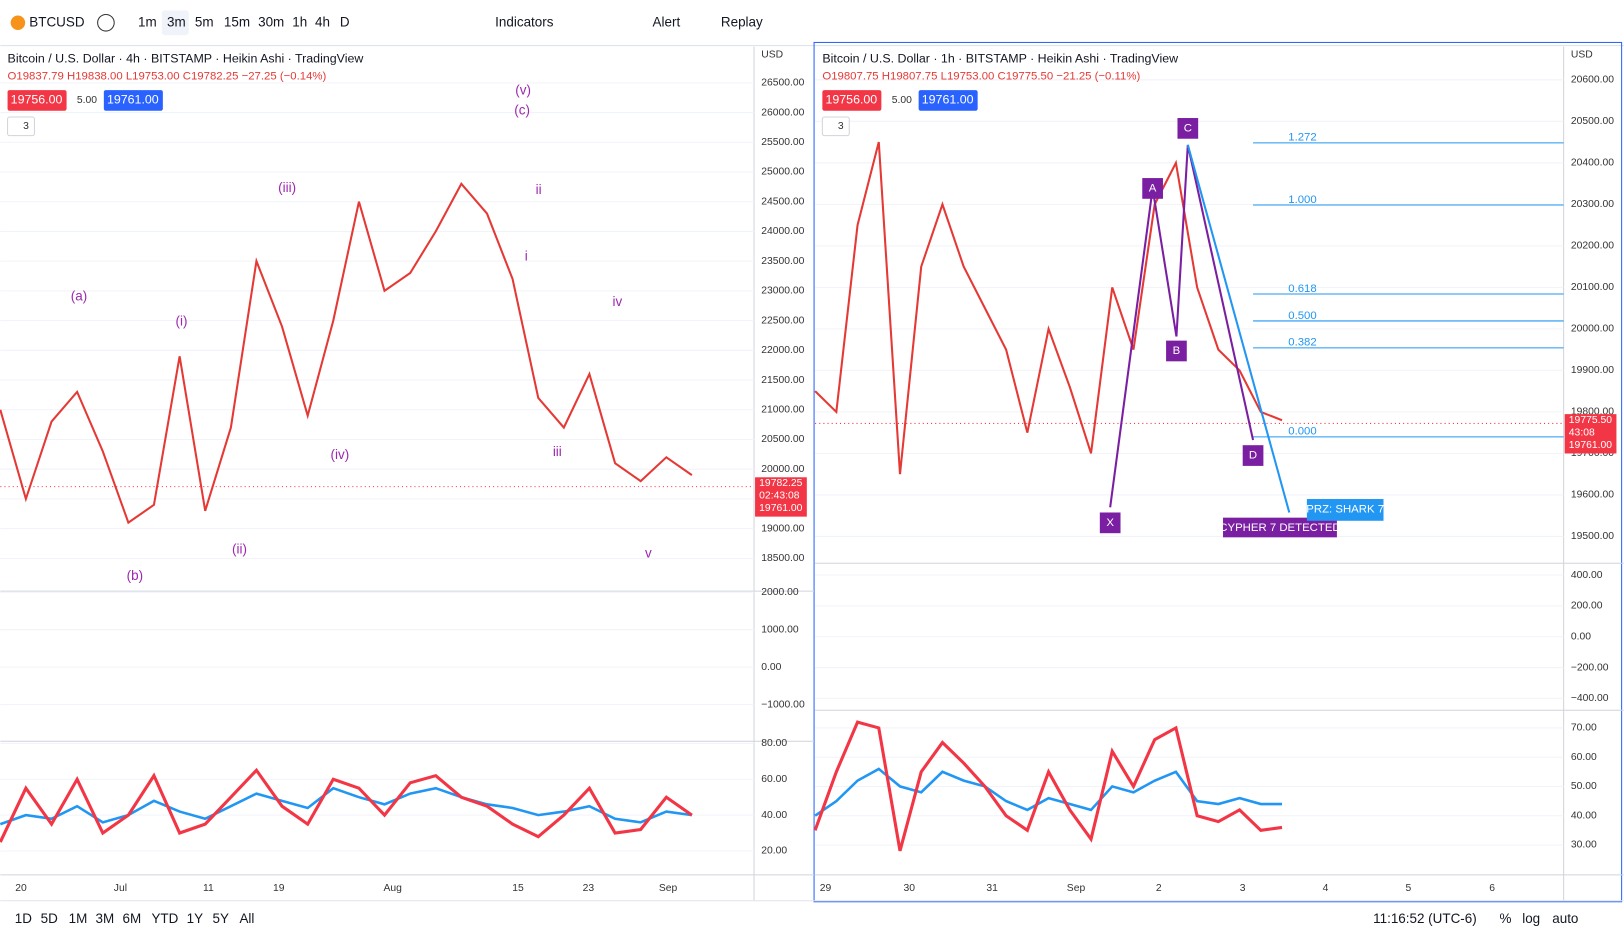 This screenshot has width=1624, height=943. Describe the element at coordinates (1592, 495) in the screenshot. I see `price-axis-label: 19600.00` at that location.